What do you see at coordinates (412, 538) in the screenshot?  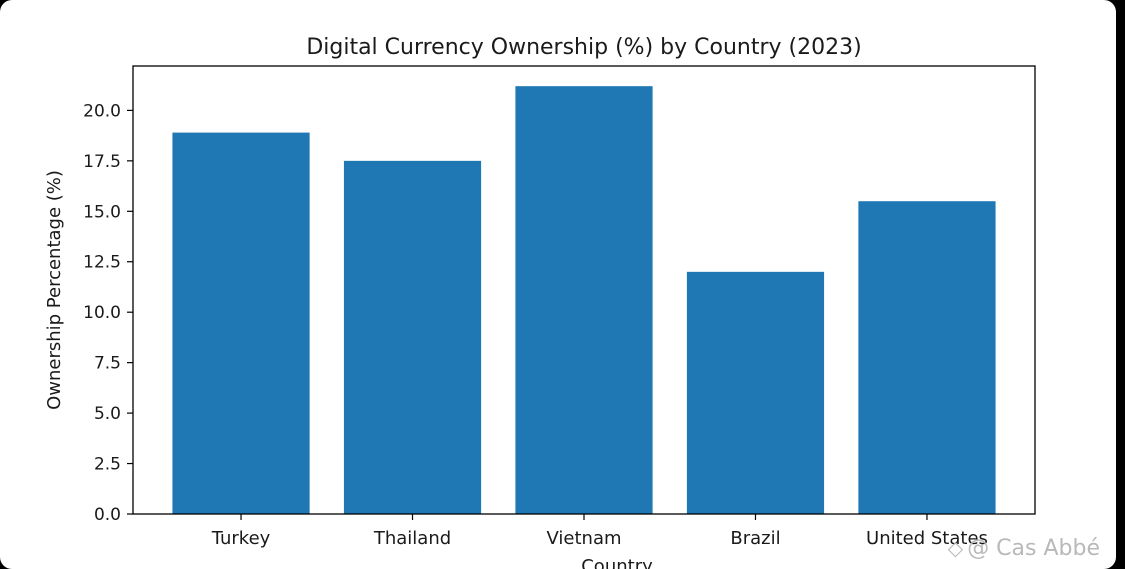 I see `x-tick-label: Thailand` at bounding box center [412, 538].